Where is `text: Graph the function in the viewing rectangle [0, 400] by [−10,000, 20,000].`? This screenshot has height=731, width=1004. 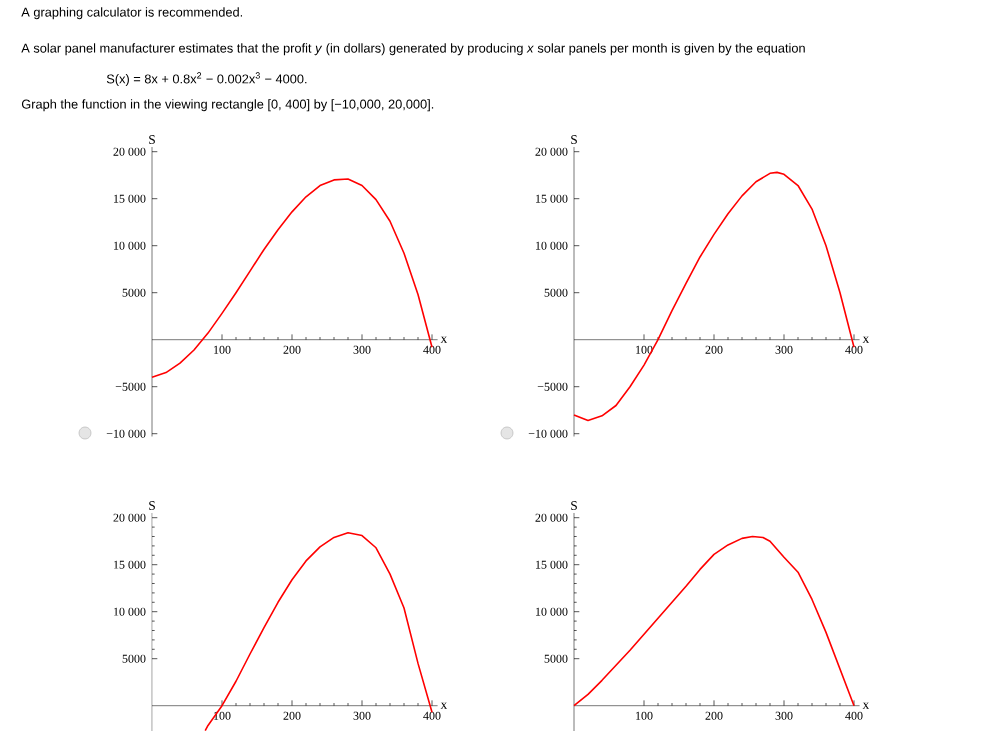
text: Graph the function in the viewing rectangle [0, 400] by [−10,000, 20,000]. is located at coordinates (227, 105).